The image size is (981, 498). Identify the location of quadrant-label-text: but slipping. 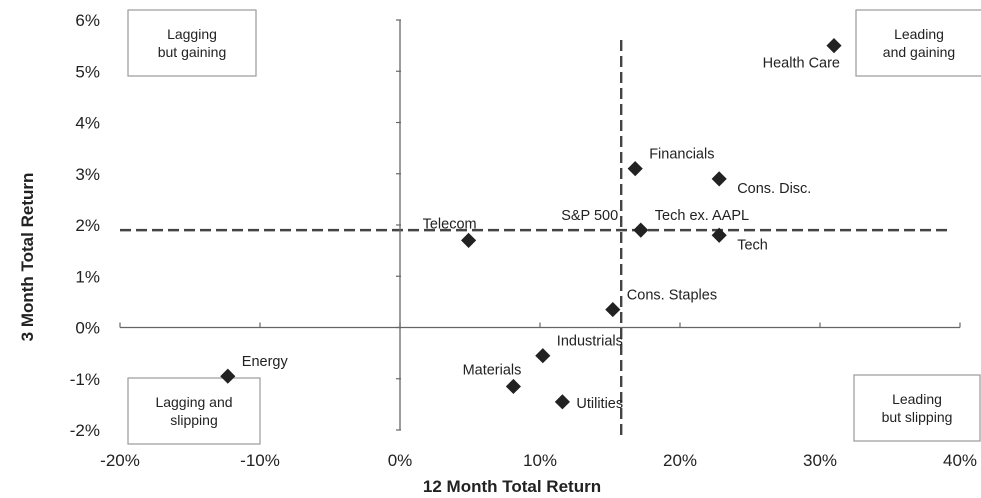
(917, 417).